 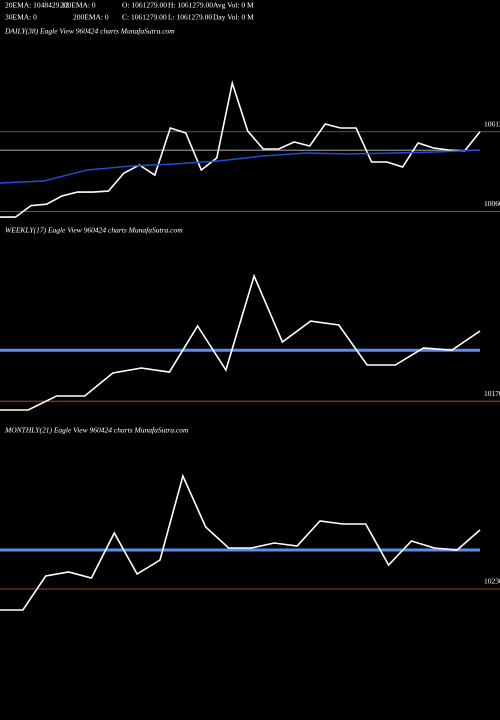 I want to click on y-tick-label: 1017000, so click(x=492, y=393).